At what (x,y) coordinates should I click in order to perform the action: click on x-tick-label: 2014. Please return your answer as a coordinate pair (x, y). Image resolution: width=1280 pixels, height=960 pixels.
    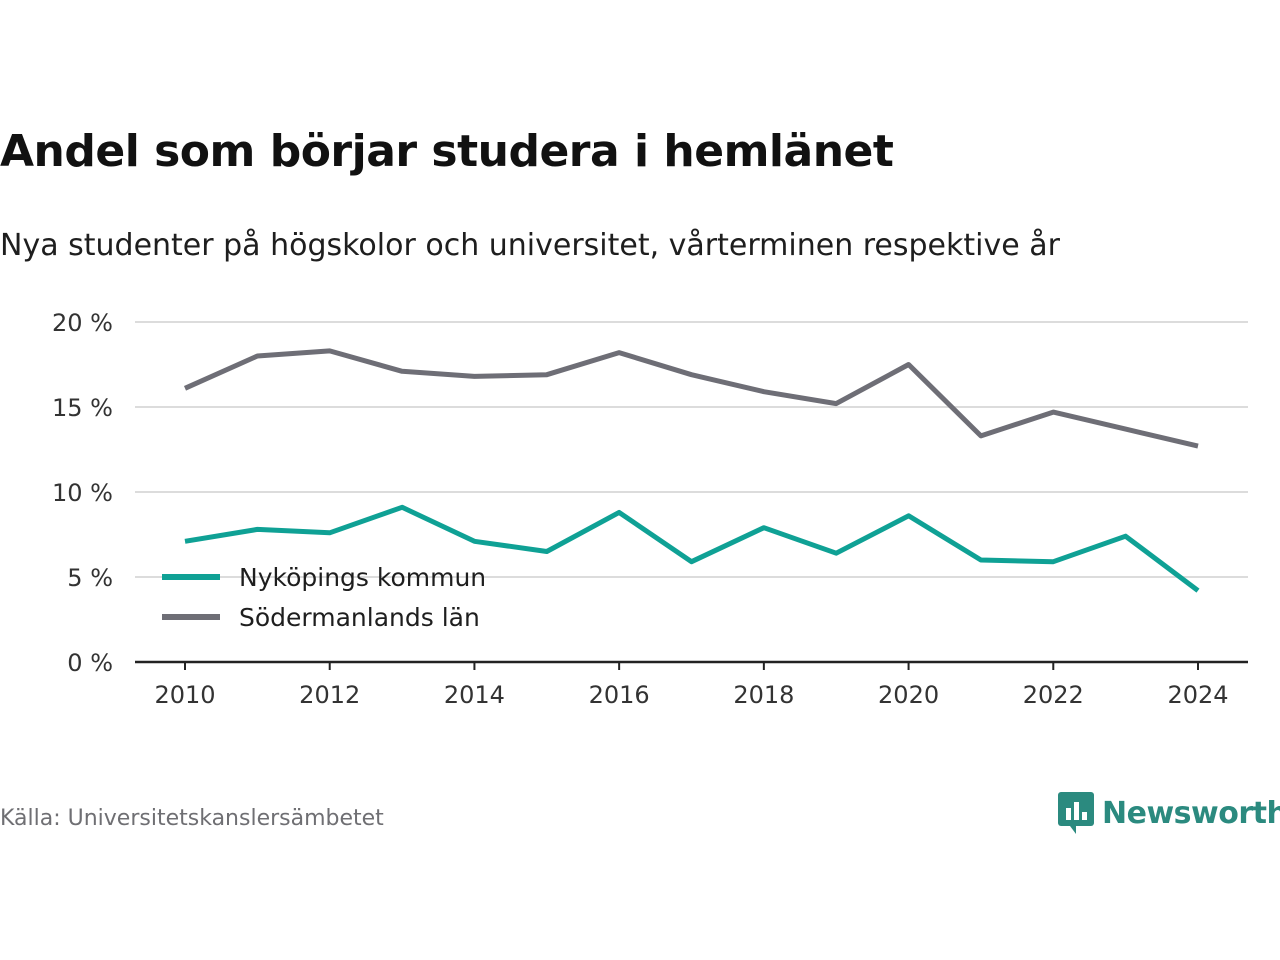
    Looking at the image, I should click on (474, 695).